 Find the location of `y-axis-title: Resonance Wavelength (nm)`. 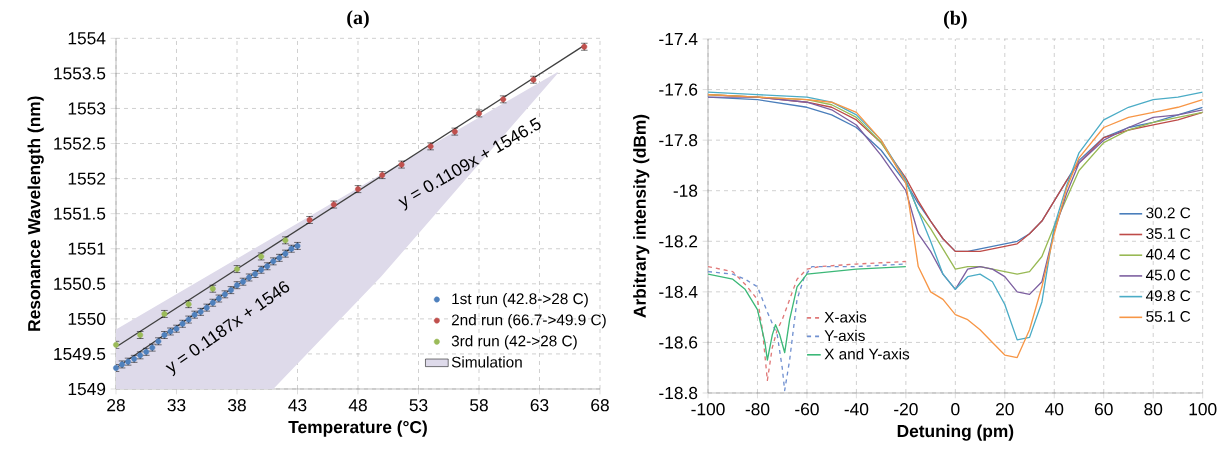

y-axis-title: Resonance Wavelength (nm) is located at coordinates (35, 213).